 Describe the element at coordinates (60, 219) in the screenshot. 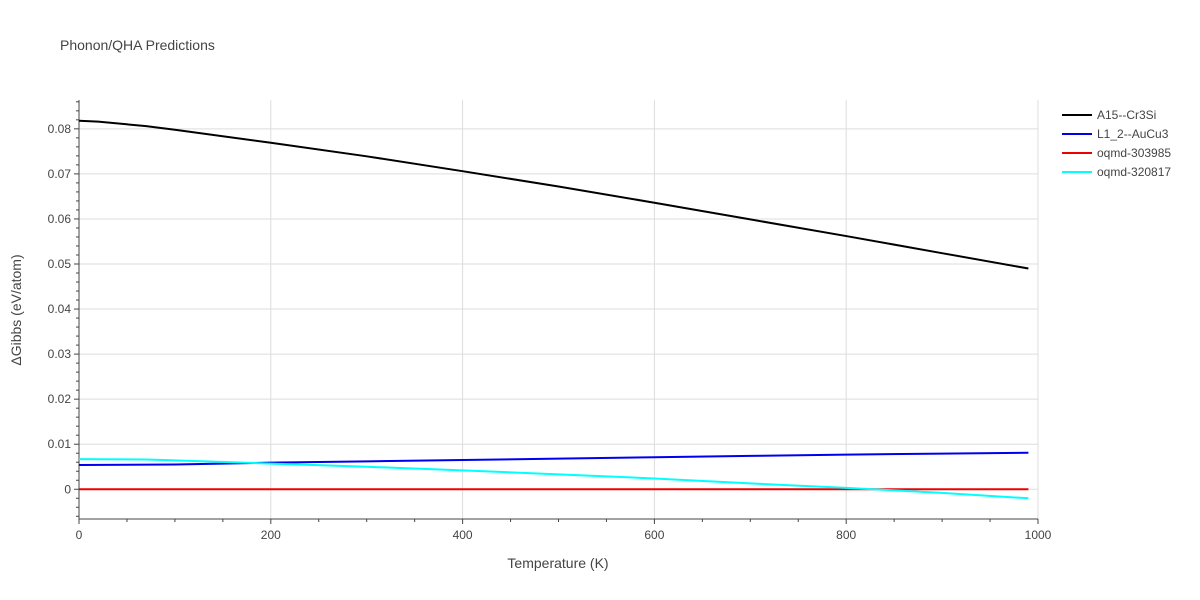

I see `y-tick-label: 0.06` at that location.